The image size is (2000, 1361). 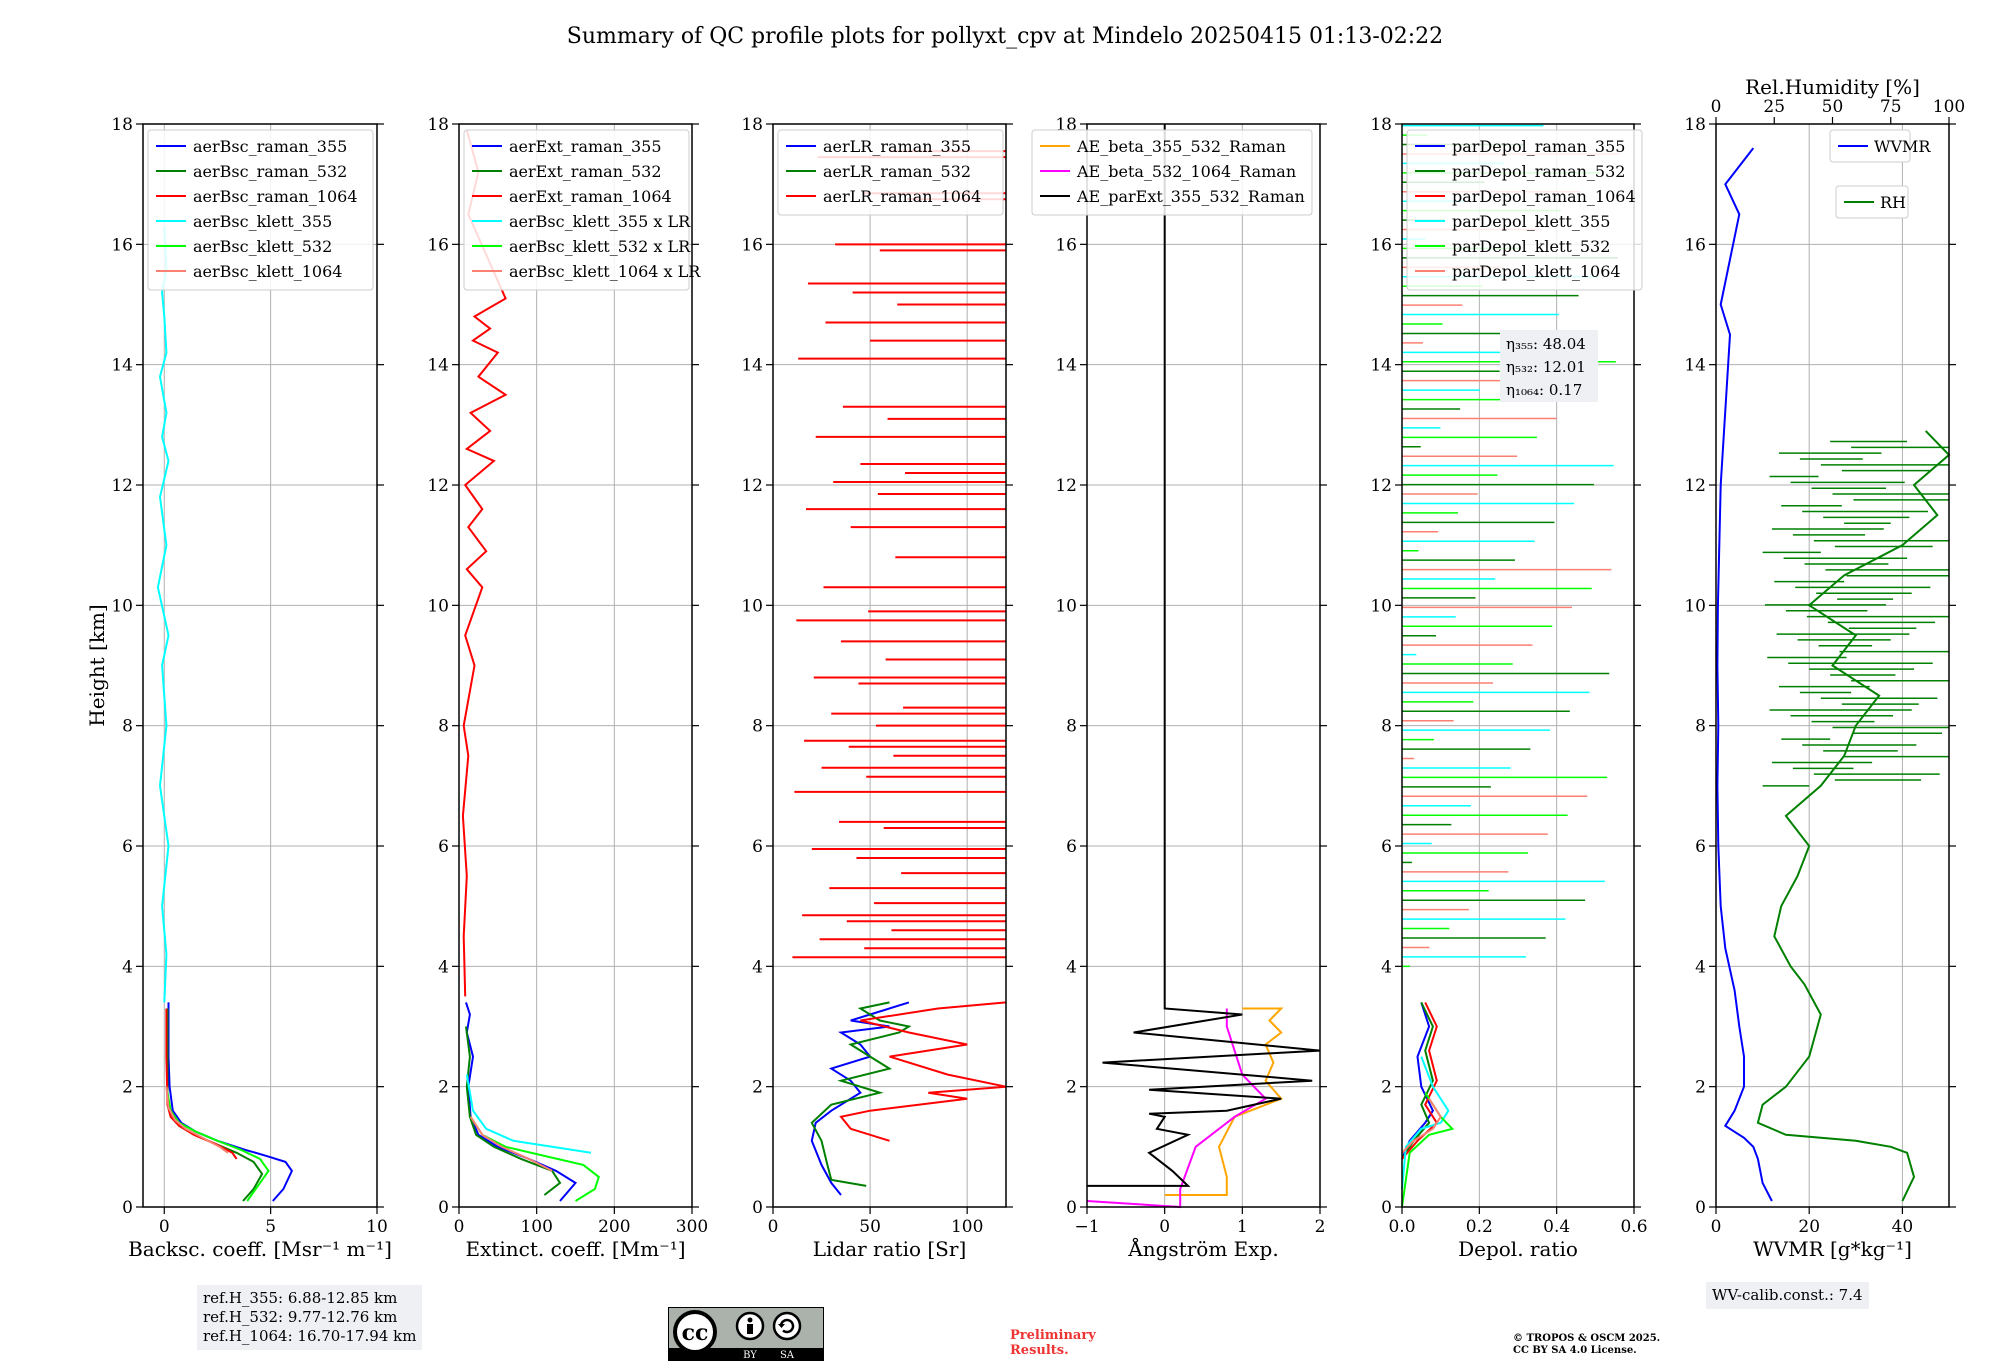 What do you see at coordinates (787, 1355) in the screenshot?
I see `sa-label: SA` at bounding box center [787, 1355].